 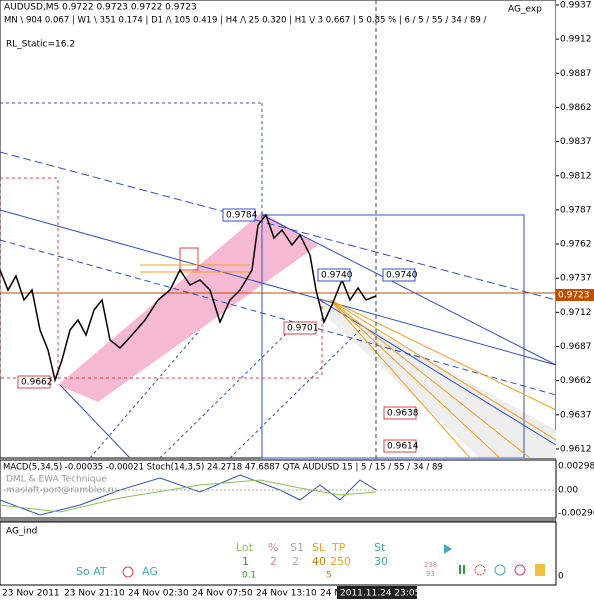 I want to click on time-label: 23 Nov 21:10, so click(x=94, y=594).